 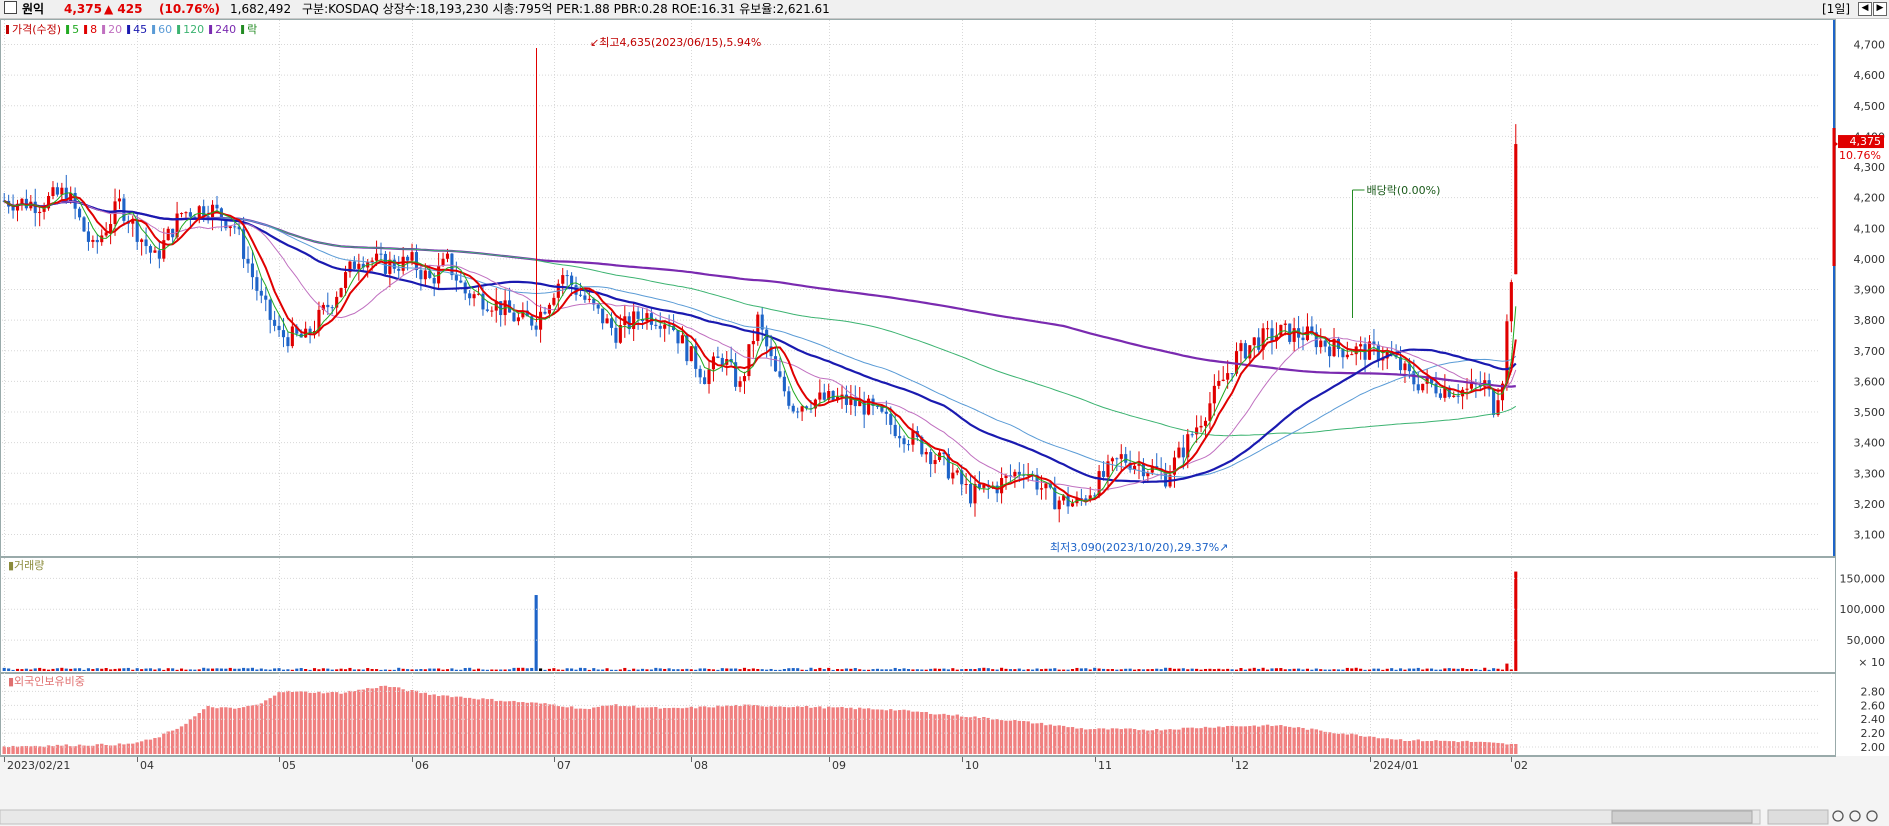 I want to click on legend-label: 가격(수정), so click(x=36, y=29).